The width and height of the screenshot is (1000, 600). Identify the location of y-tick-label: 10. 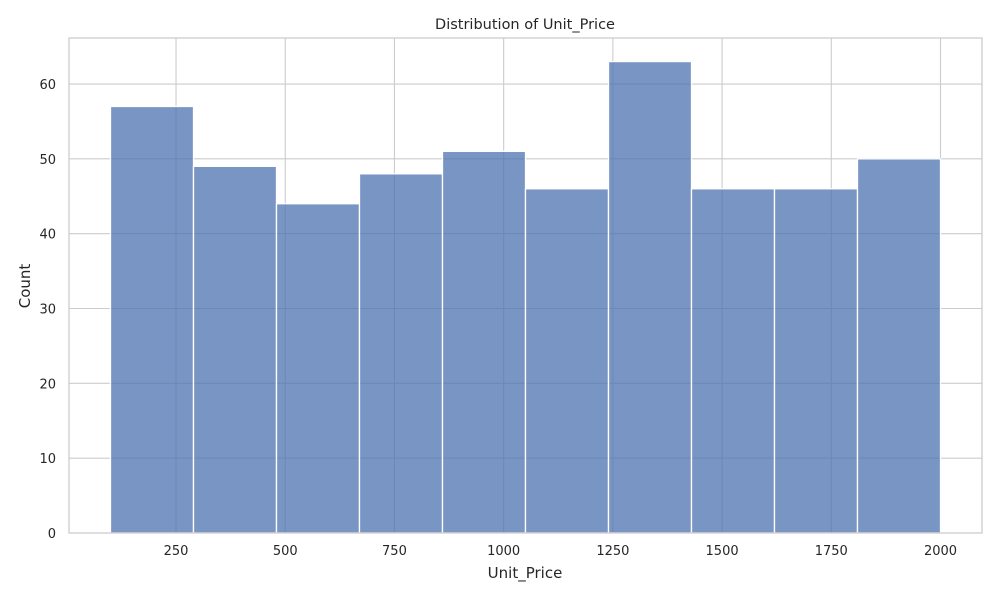
(47, 459).